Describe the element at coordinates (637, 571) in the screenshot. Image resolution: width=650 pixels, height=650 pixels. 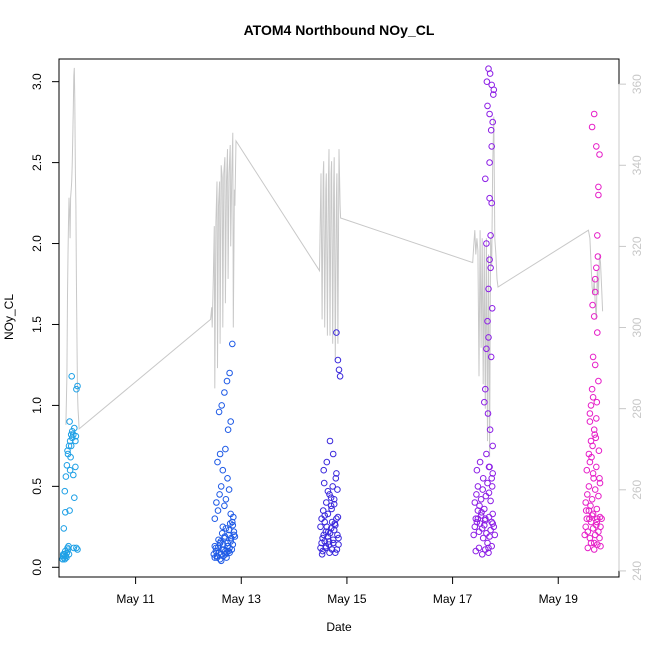
I see `y2-tick-label: 240` at that location.